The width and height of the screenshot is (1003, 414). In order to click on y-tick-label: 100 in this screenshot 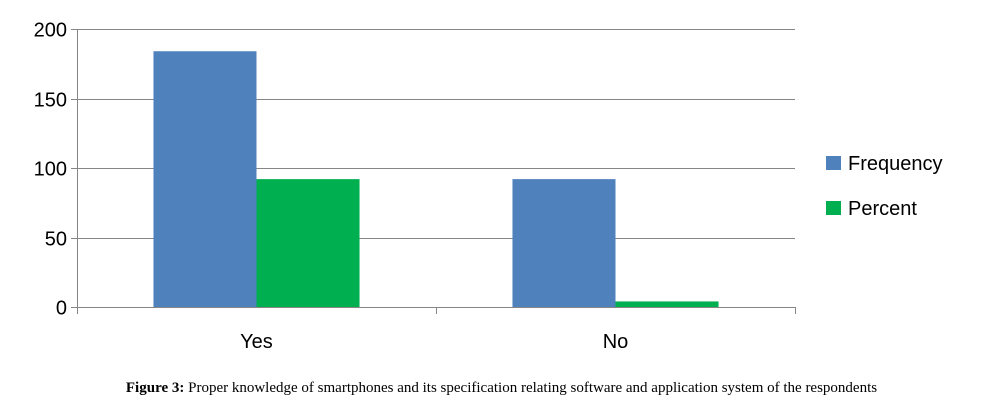, I will do `click(50, 170)`.